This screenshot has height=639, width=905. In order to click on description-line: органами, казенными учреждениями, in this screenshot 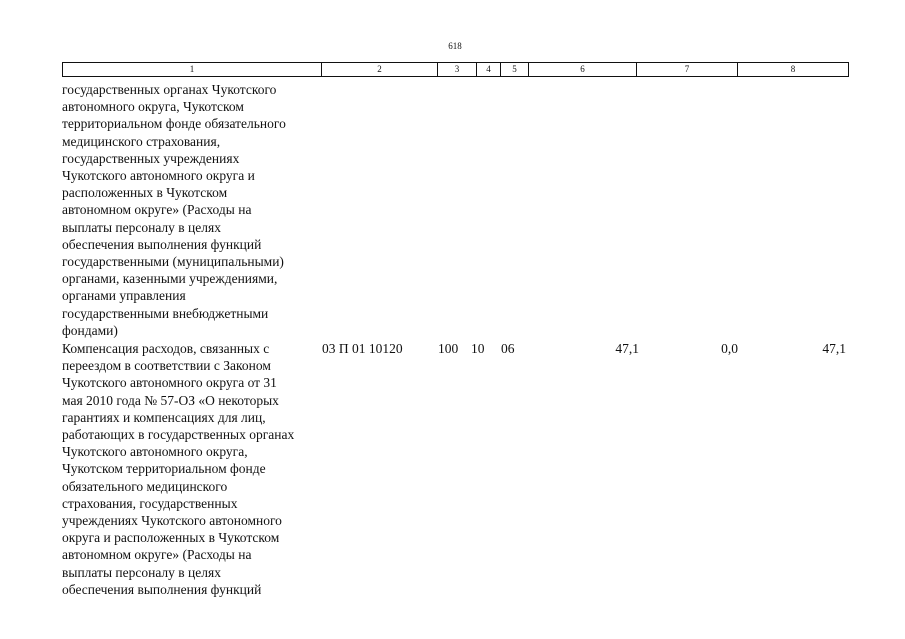, I will do `click(170, 279)`.